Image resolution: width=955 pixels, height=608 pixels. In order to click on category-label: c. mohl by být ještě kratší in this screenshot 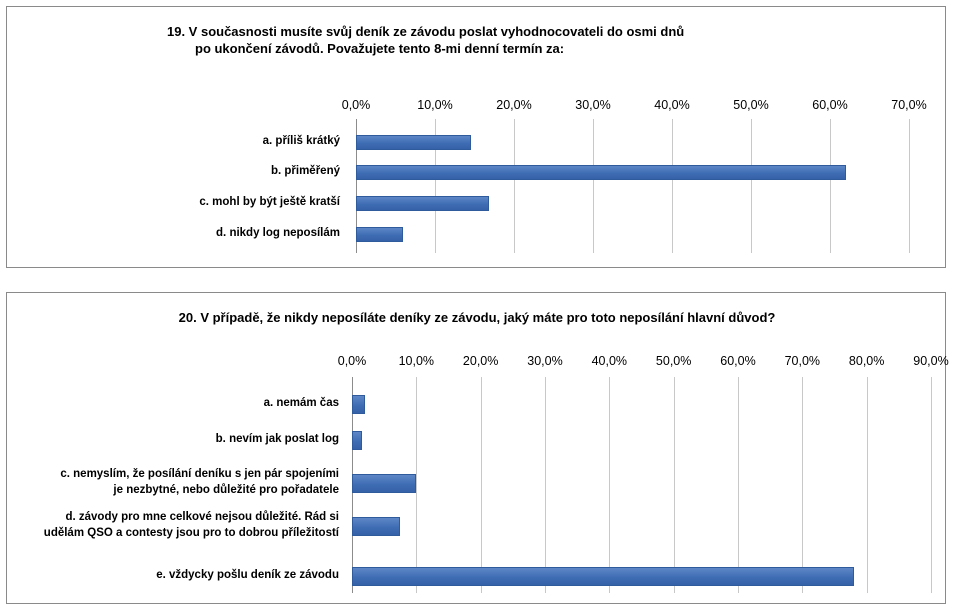, I will do `click(269, 202)`.